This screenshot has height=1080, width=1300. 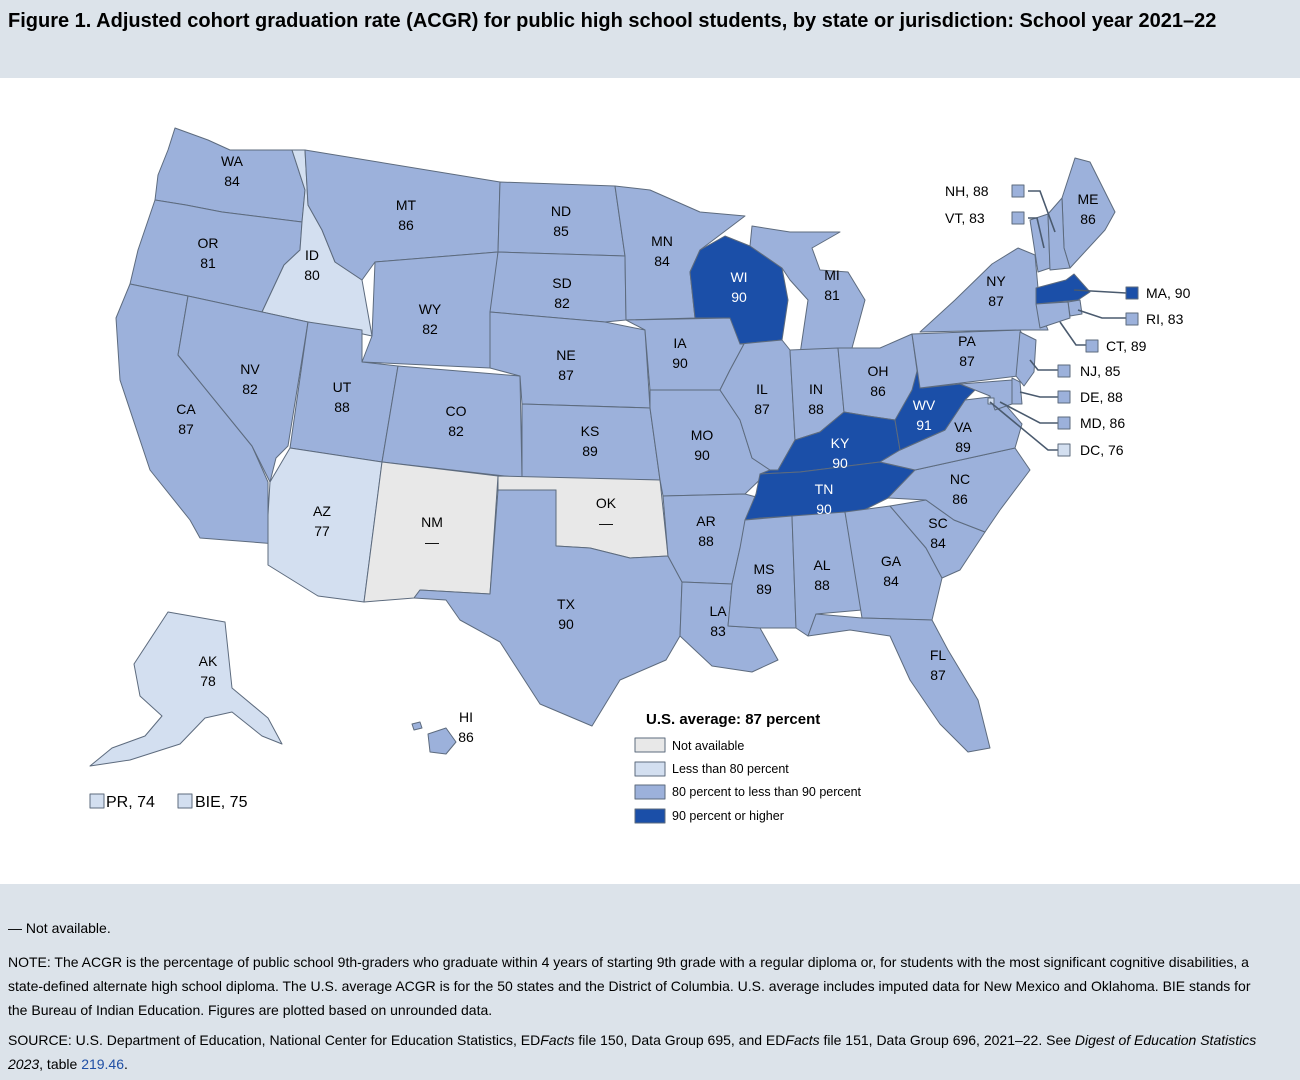 What do you see at coordinates (718, 621) in the screenshot?
I see `state-label-la: LA 83` at bounding box center [718, 621].